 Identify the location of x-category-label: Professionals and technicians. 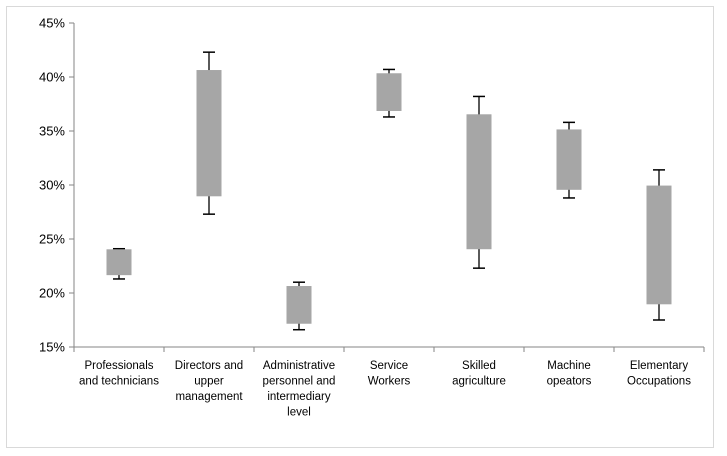
(119, 374).